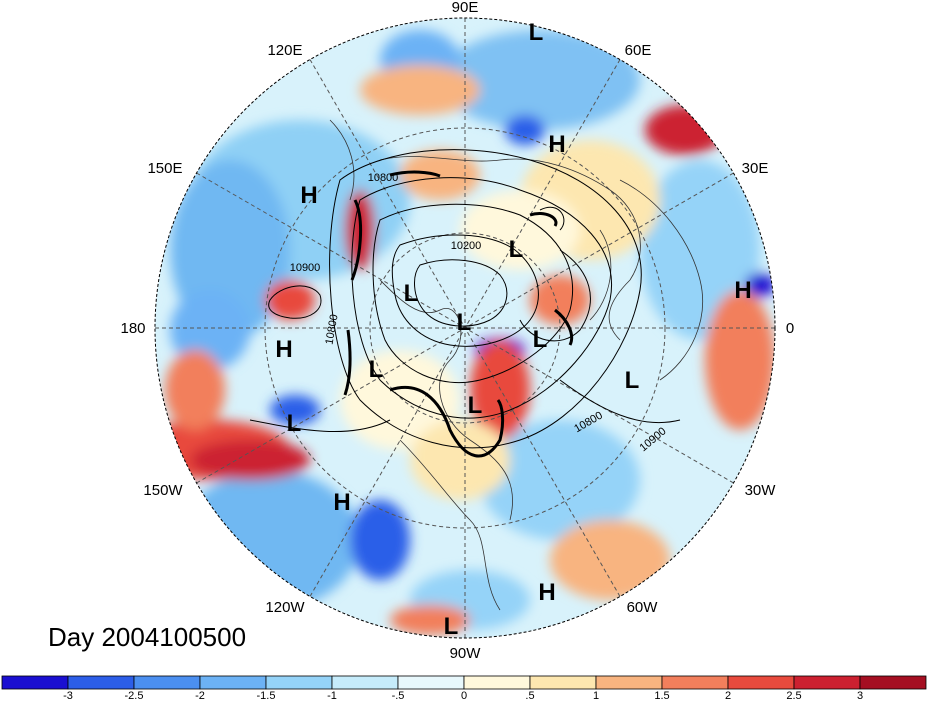 The height and width of the screenshot is (702, 928). I want to click on contour-label: 10900, so click(305, 268).